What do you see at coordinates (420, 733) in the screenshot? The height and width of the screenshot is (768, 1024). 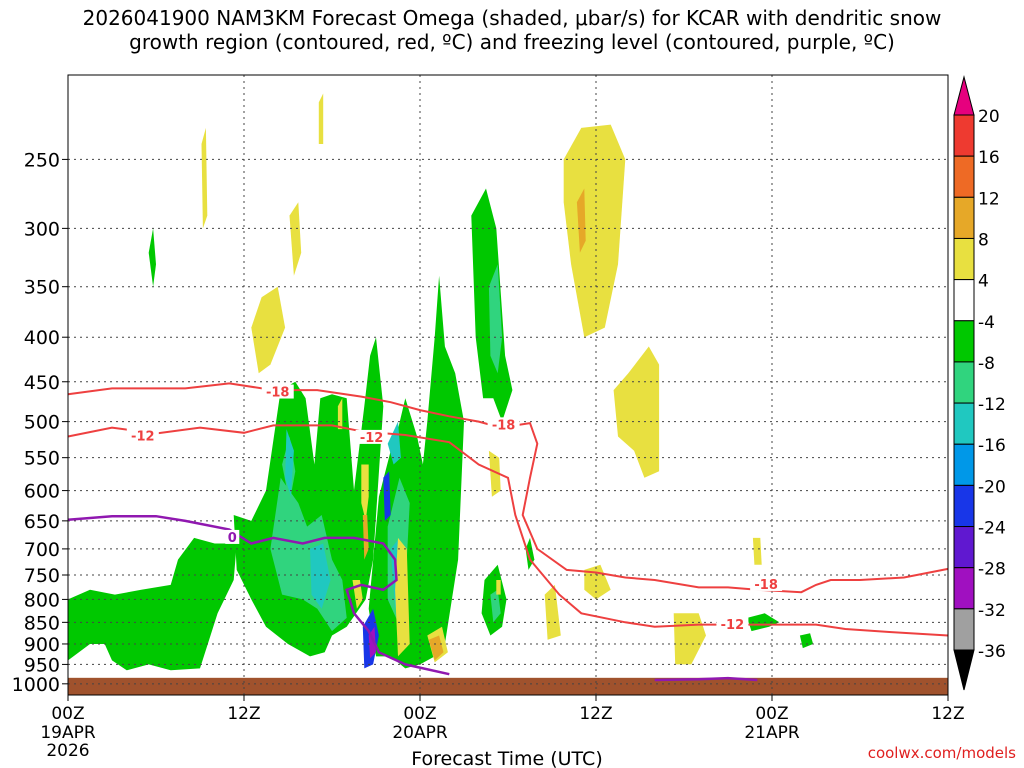 I see `x-tick-date: 20APR` at bounding box center [420, 733].